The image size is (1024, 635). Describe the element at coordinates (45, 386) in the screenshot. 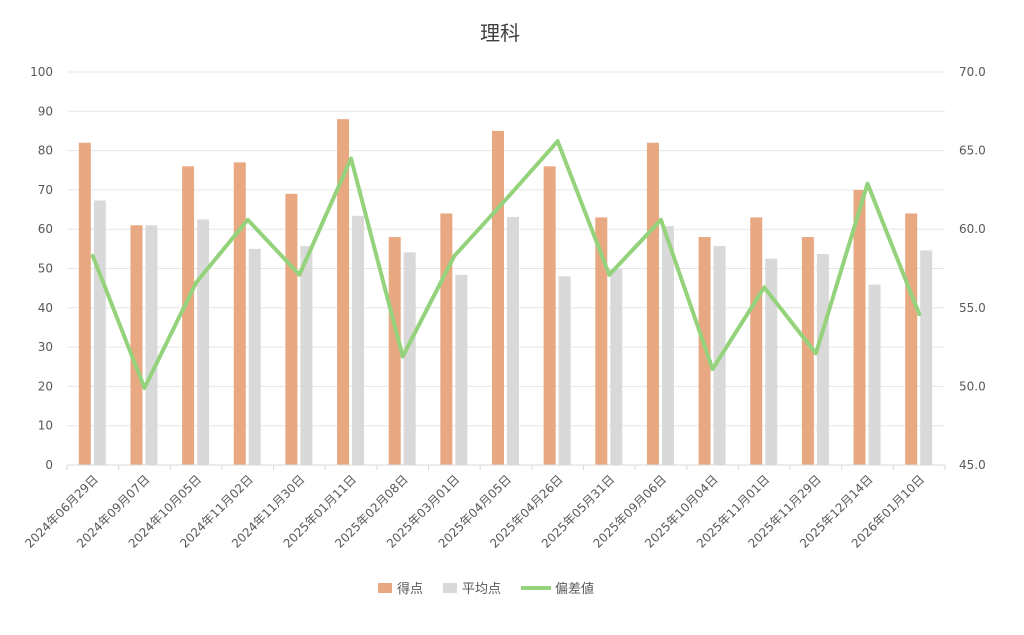

I see `y-tick-label: 20` at that location.